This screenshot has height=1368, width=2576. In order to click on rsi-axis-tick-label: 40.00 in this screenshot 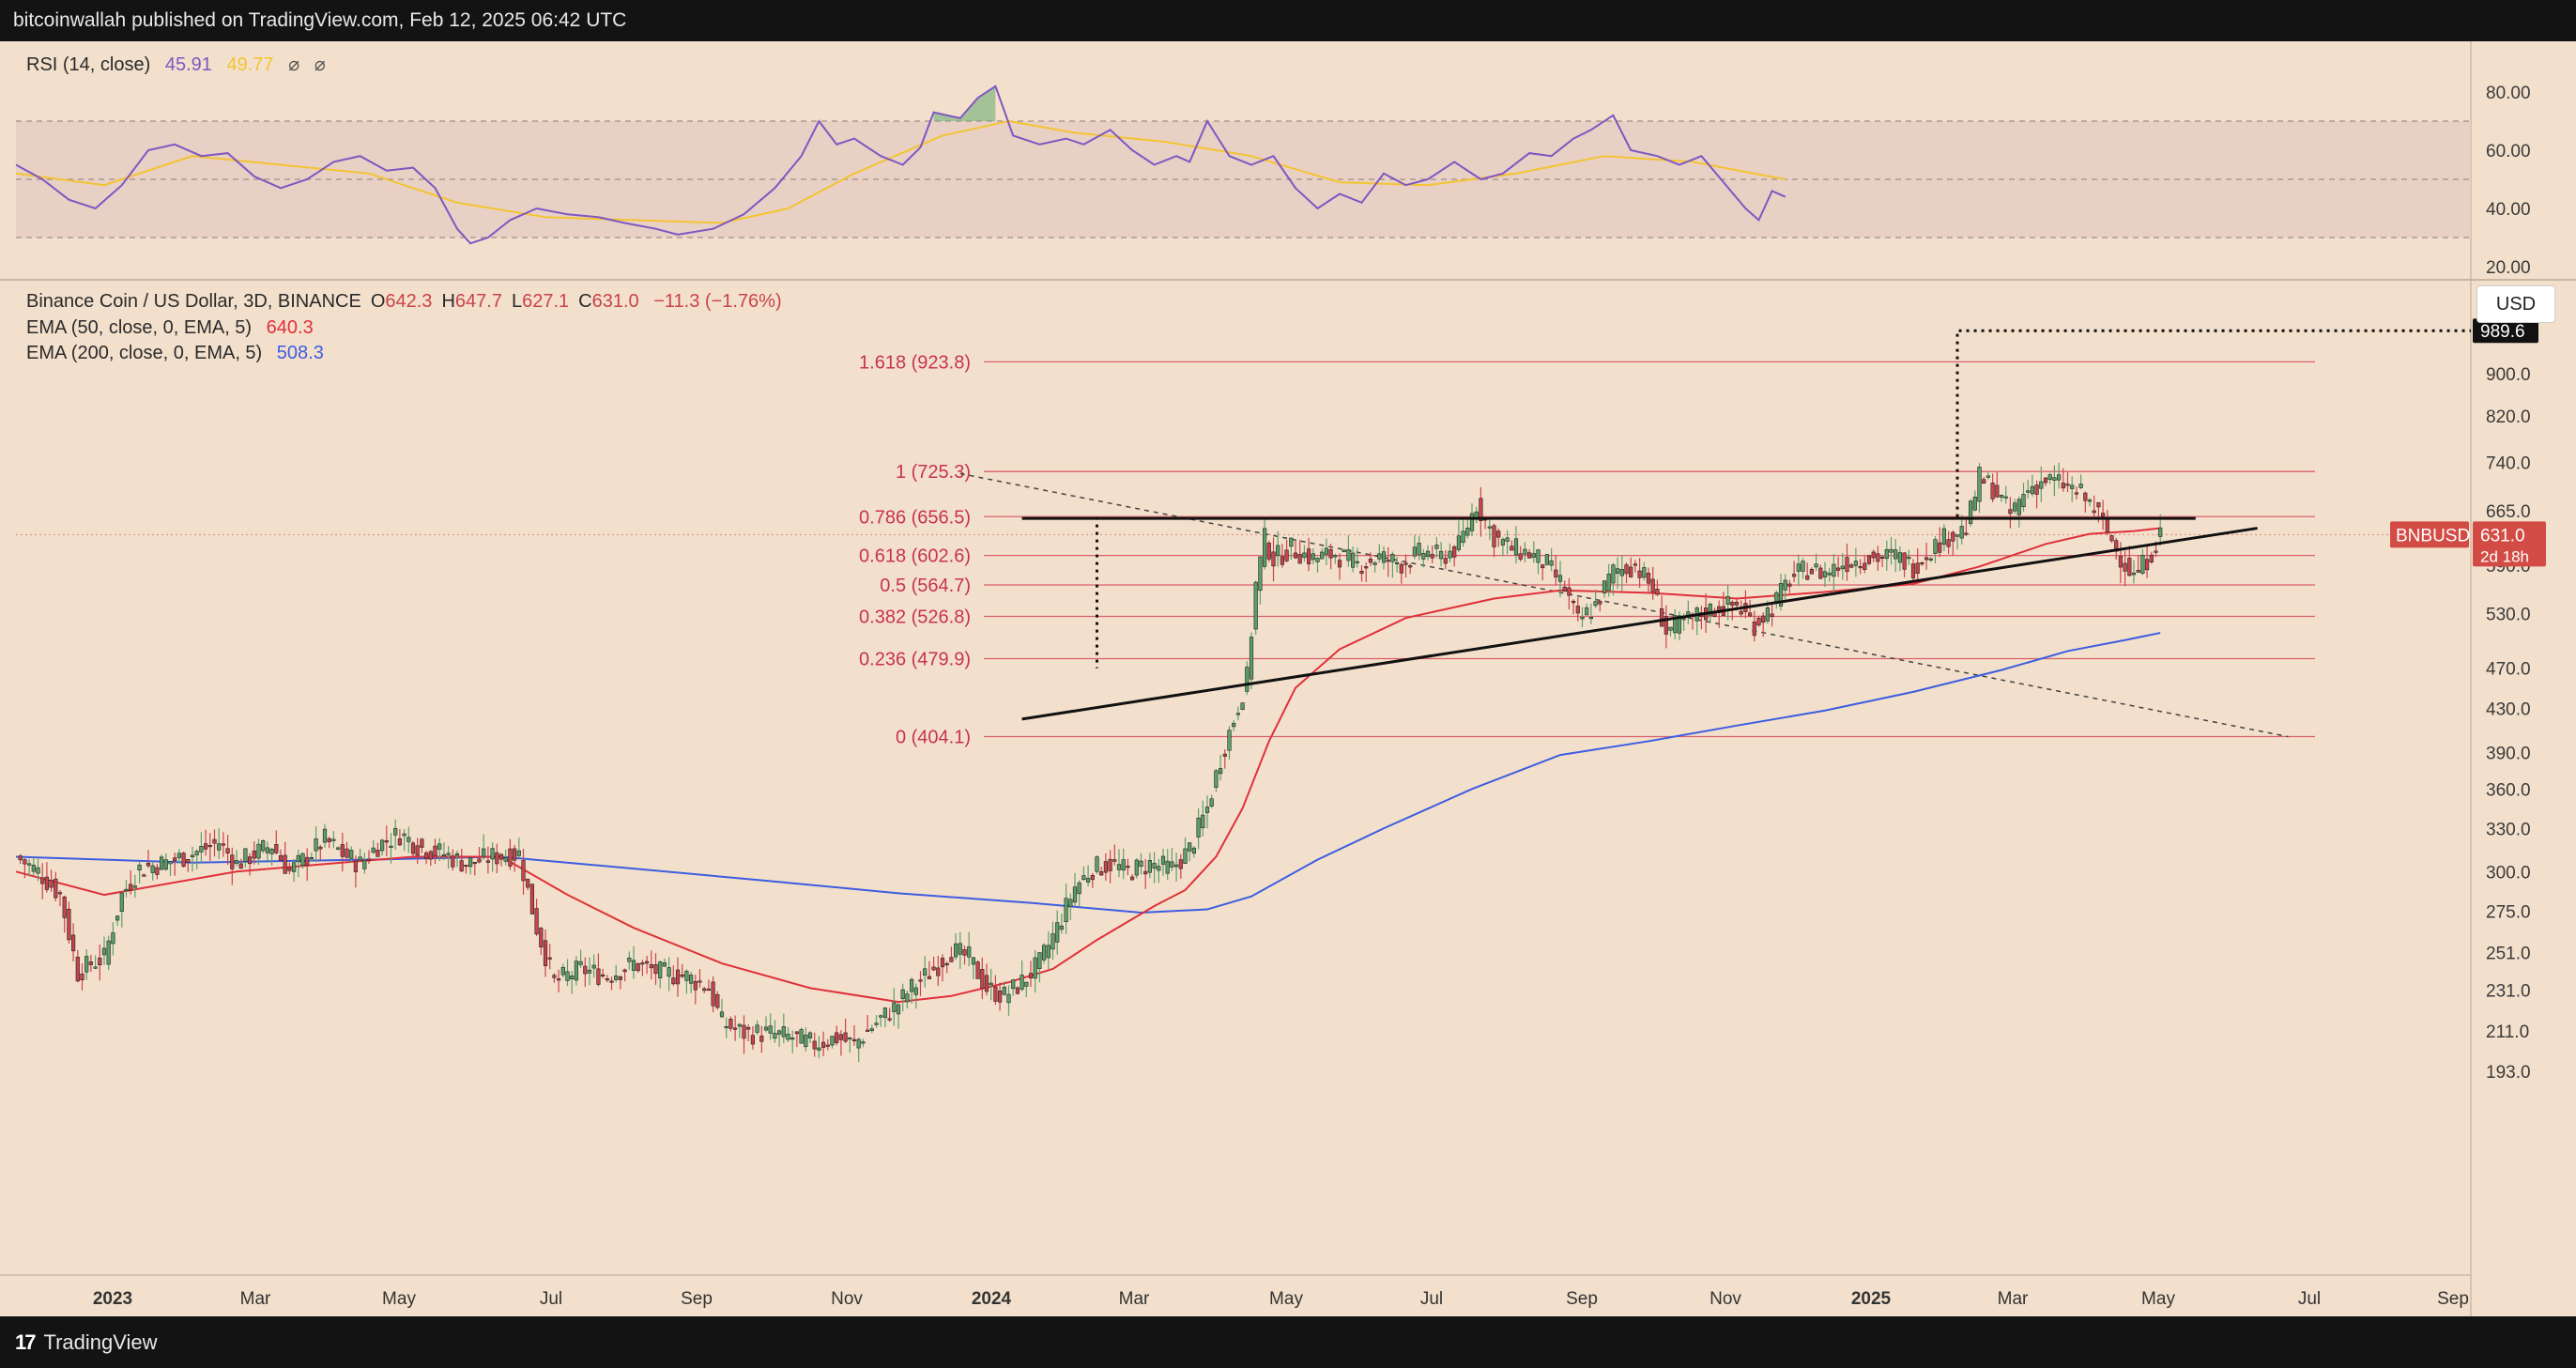, I will do `click(2508, 210)`.